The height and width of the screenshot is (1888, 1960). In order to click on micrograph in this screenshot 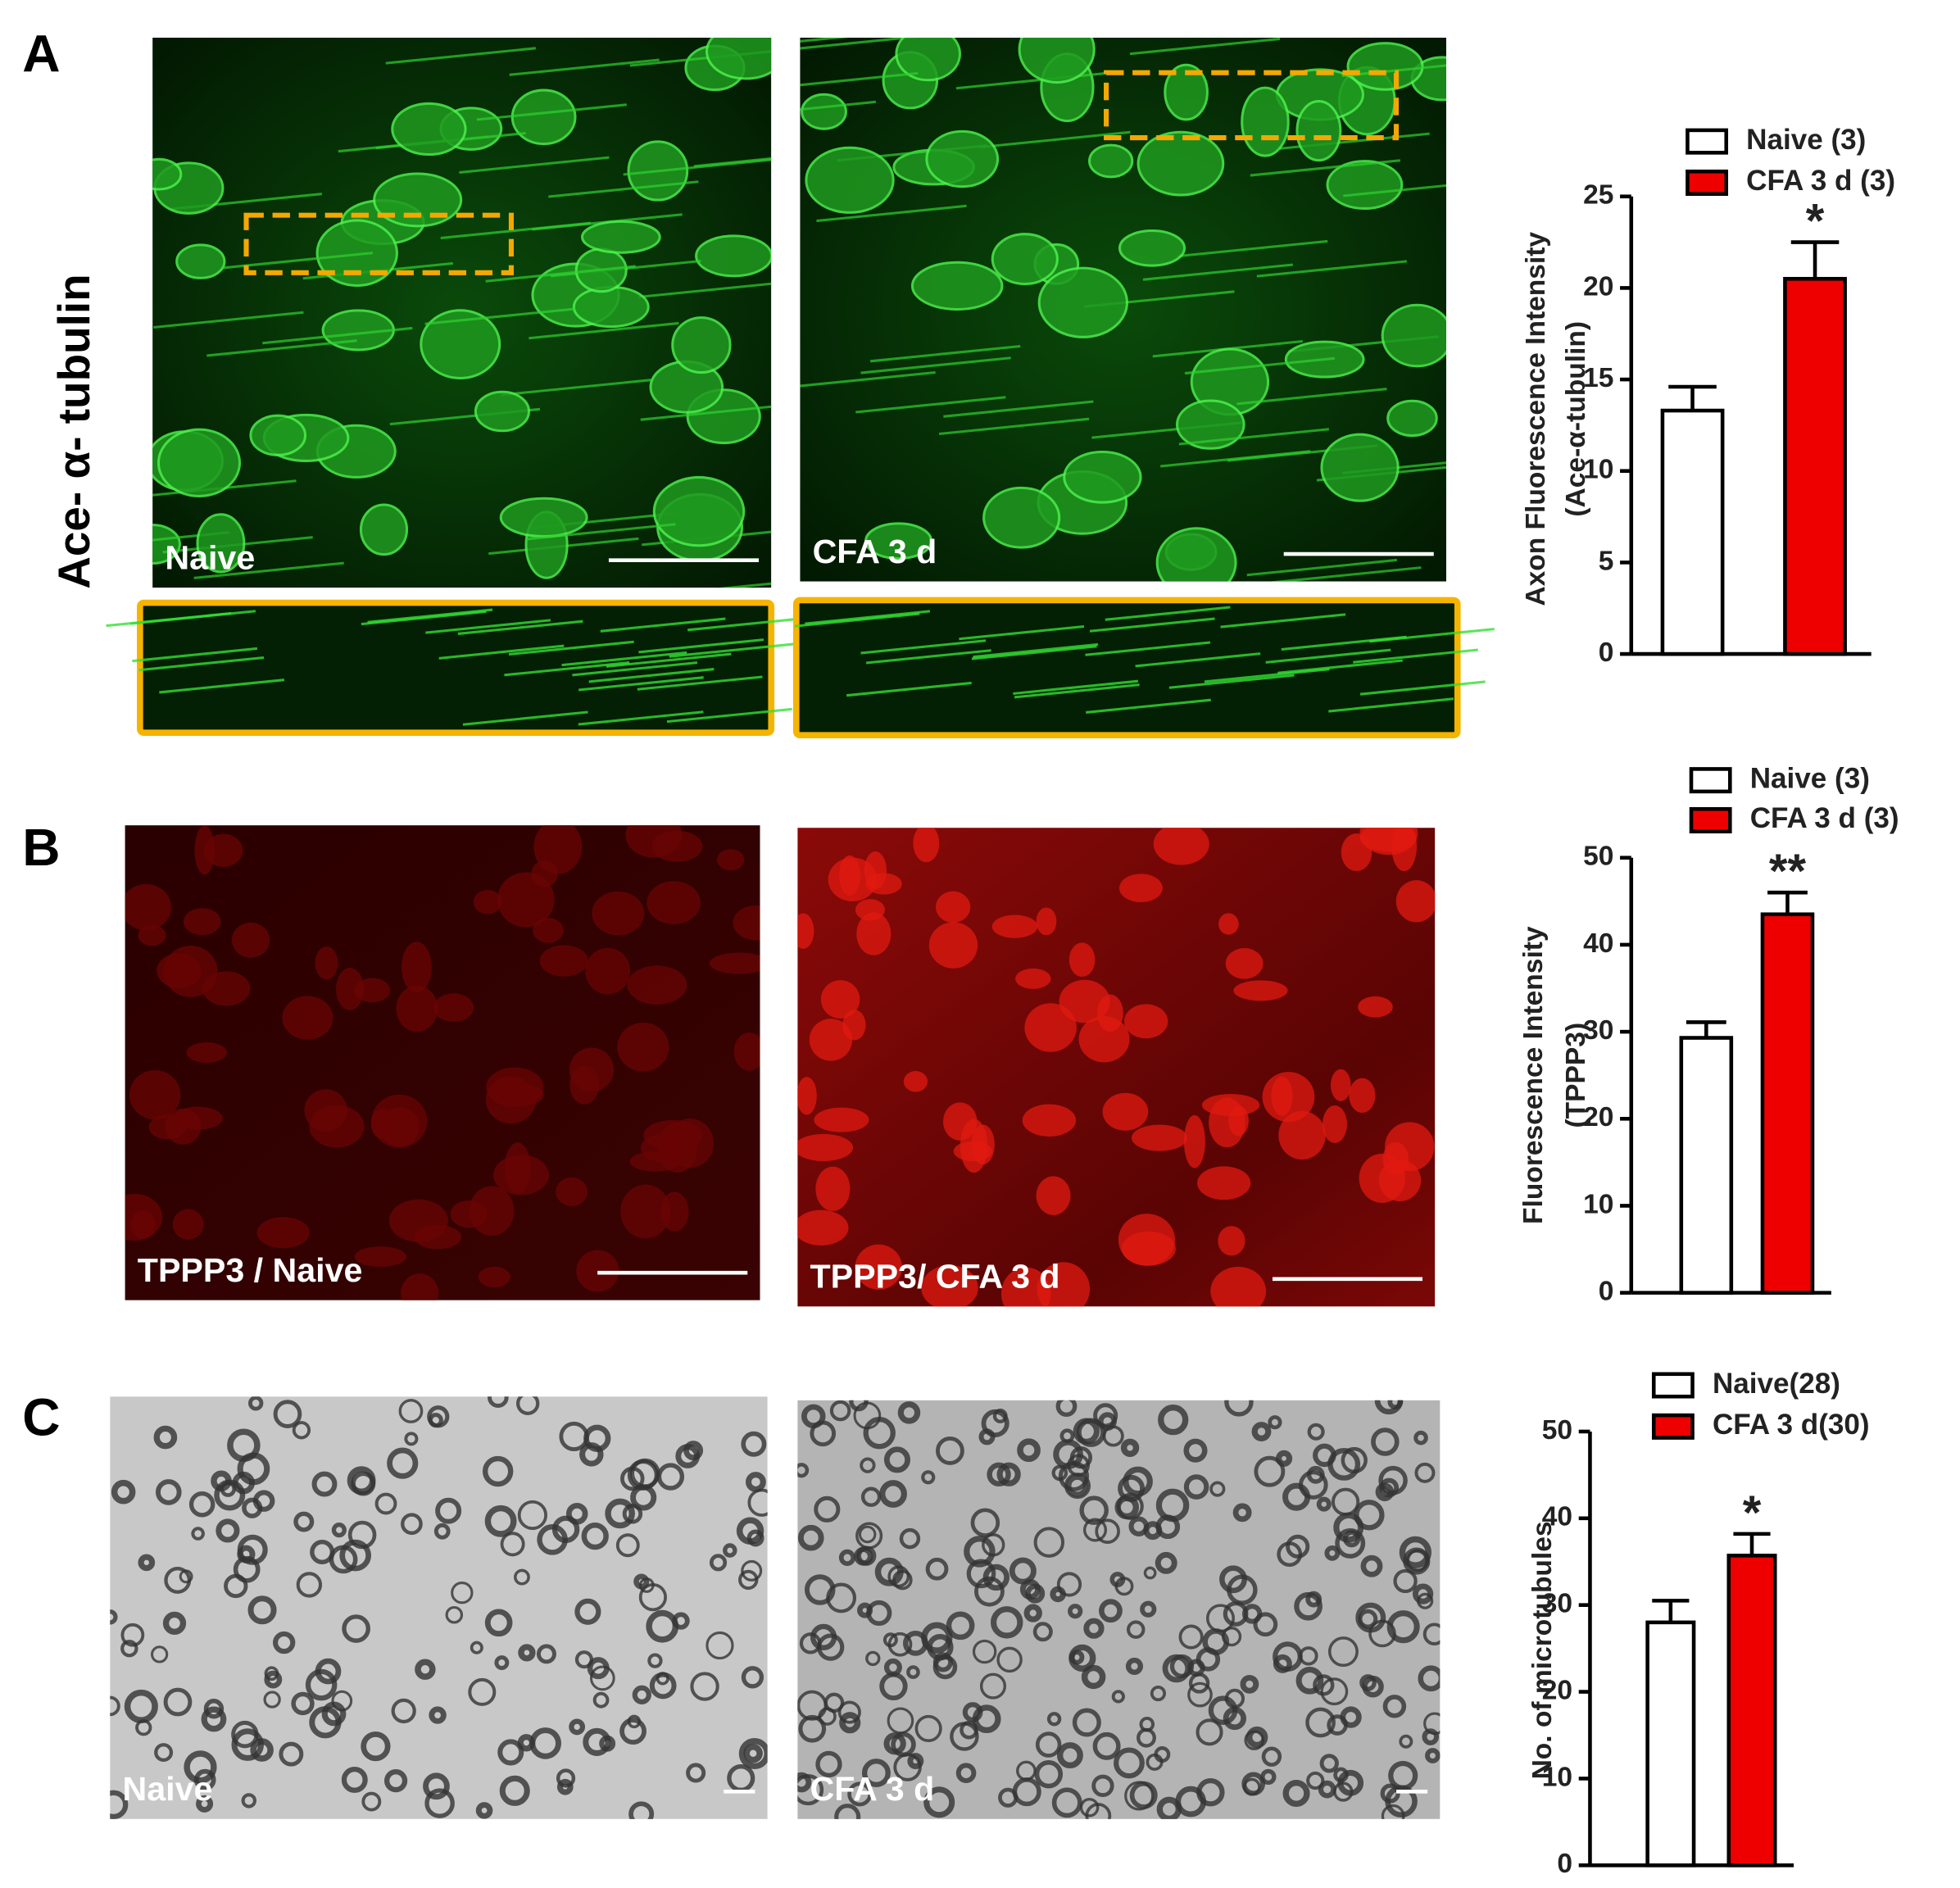, I will do `click(462, 313)`.